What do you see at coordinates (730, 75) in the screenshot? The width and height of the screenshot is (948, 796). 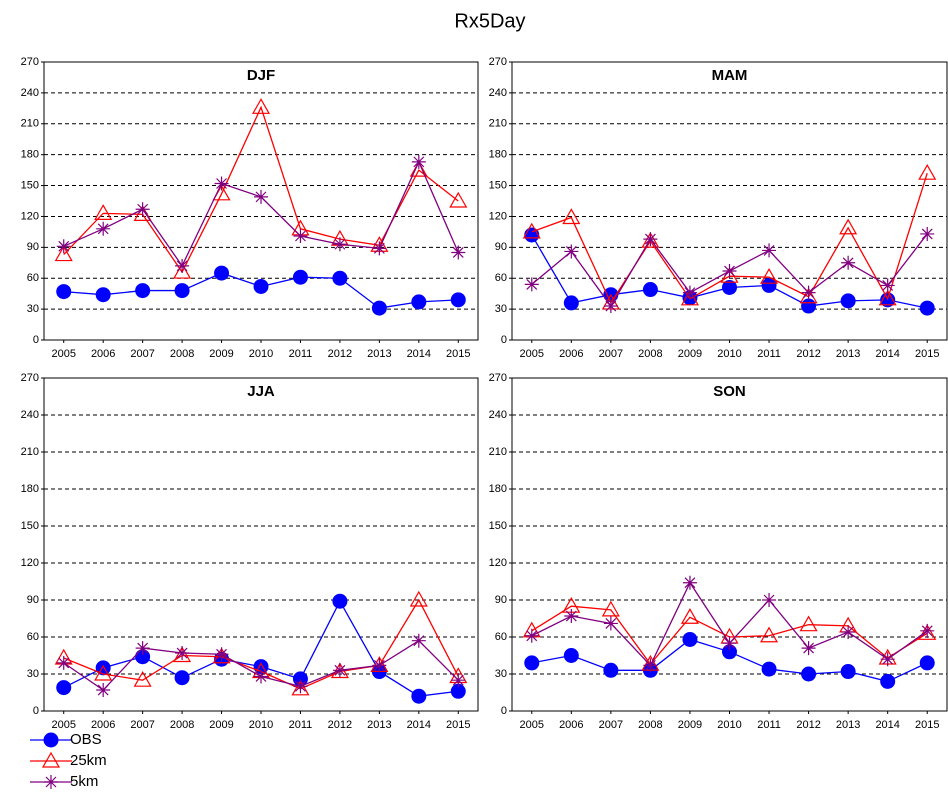 I see `panel-title: MAM` at bounding box center [730, 75].